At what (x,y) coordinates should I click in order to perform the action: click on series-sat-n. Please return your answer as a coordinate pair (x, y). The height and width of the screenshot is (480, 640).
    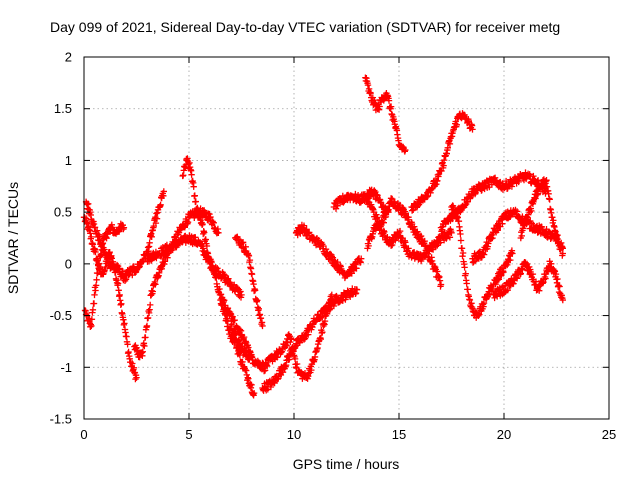
    Looking at the image, I should click on (385, 114).